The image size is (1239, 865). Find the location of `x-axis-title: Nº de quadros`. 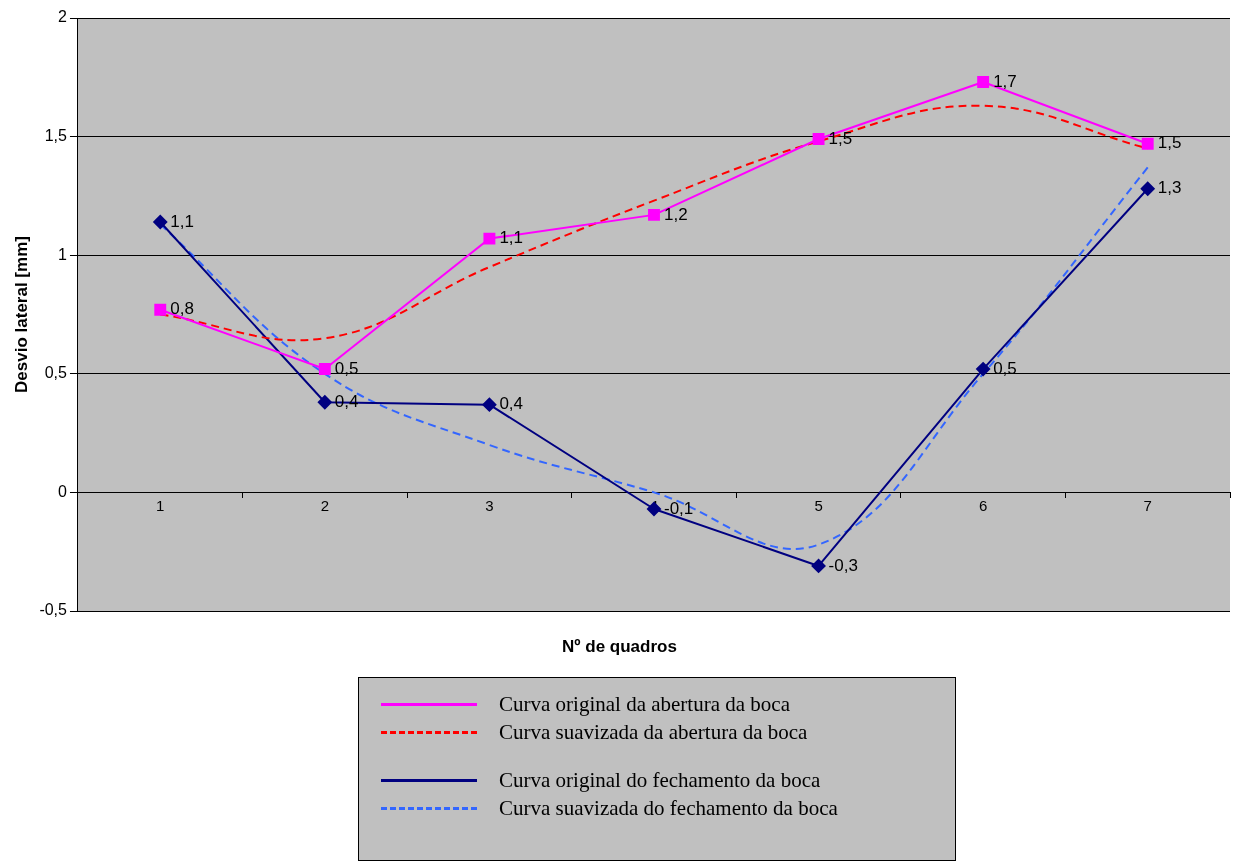

x-axis-title: Nº de quadros is located at coordinates (619, 647).